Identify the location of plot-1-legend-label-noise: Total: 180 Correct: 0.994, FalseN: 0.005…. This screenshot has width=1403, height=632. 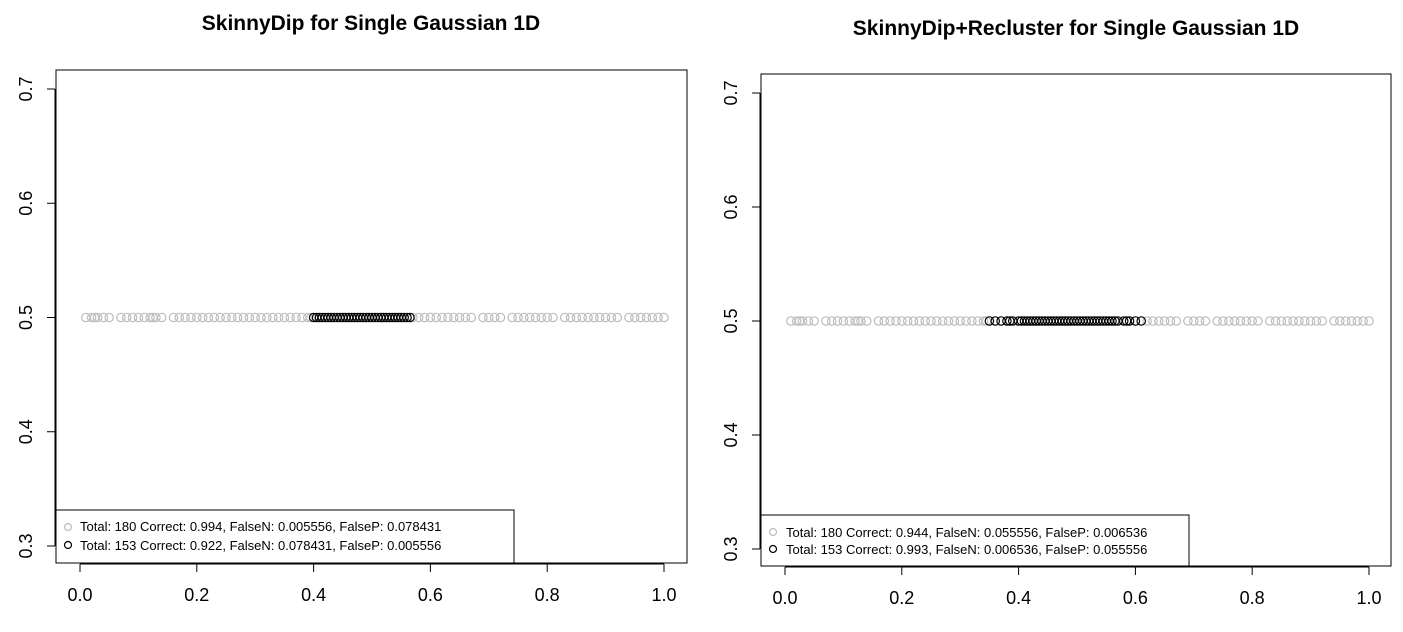
(260, 526).